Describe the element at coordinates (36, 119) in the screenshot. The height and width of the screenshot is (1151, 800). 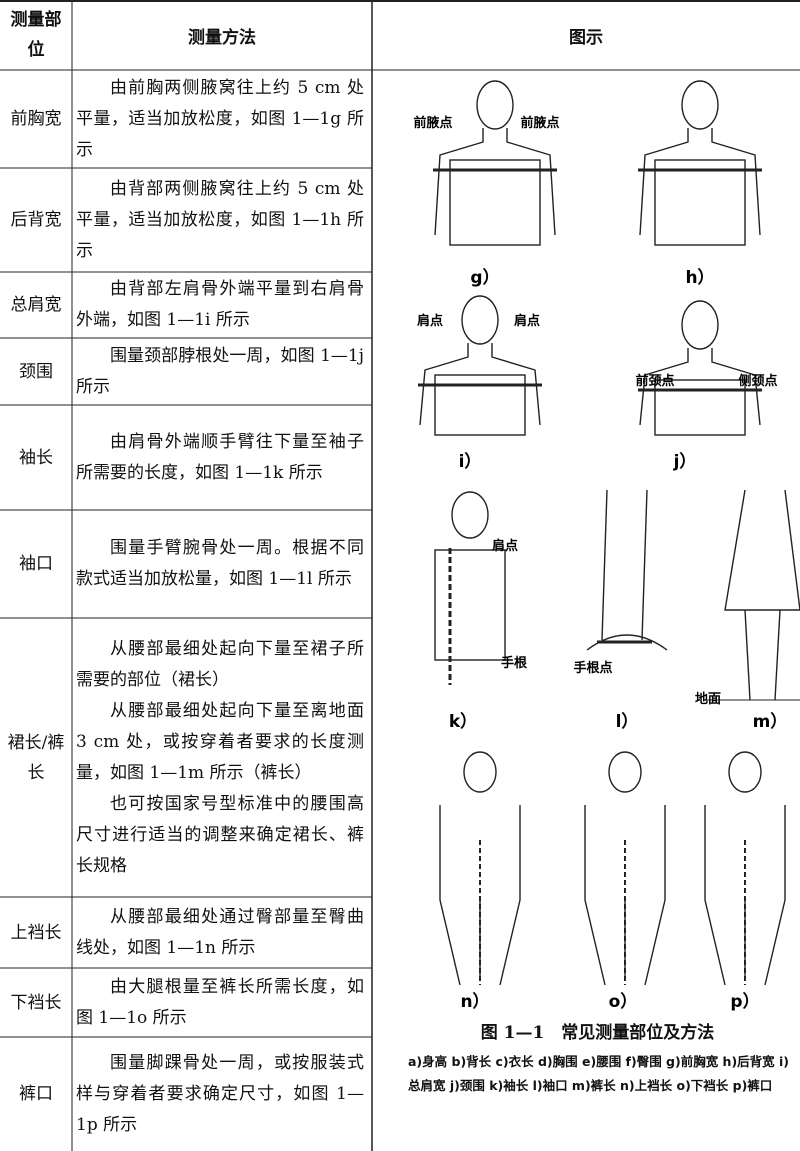
I see `row-part: 前胸宽` at that location.